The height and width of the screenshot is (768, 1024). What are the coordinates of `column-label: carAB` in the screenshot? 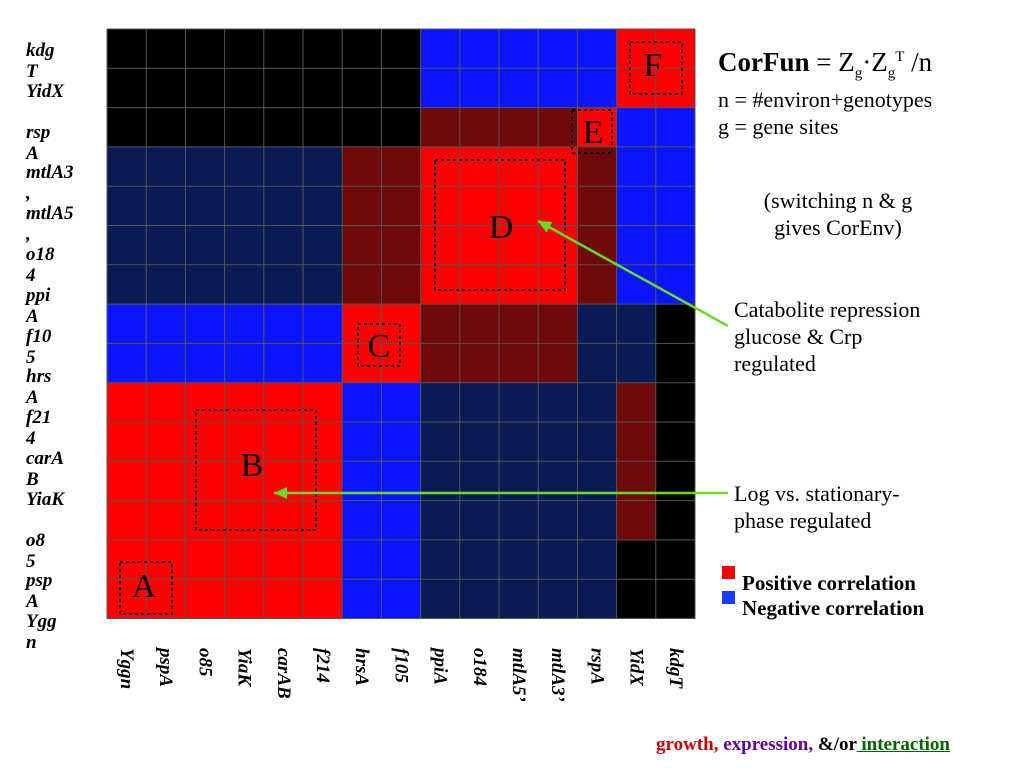 It's located at (283, 673).